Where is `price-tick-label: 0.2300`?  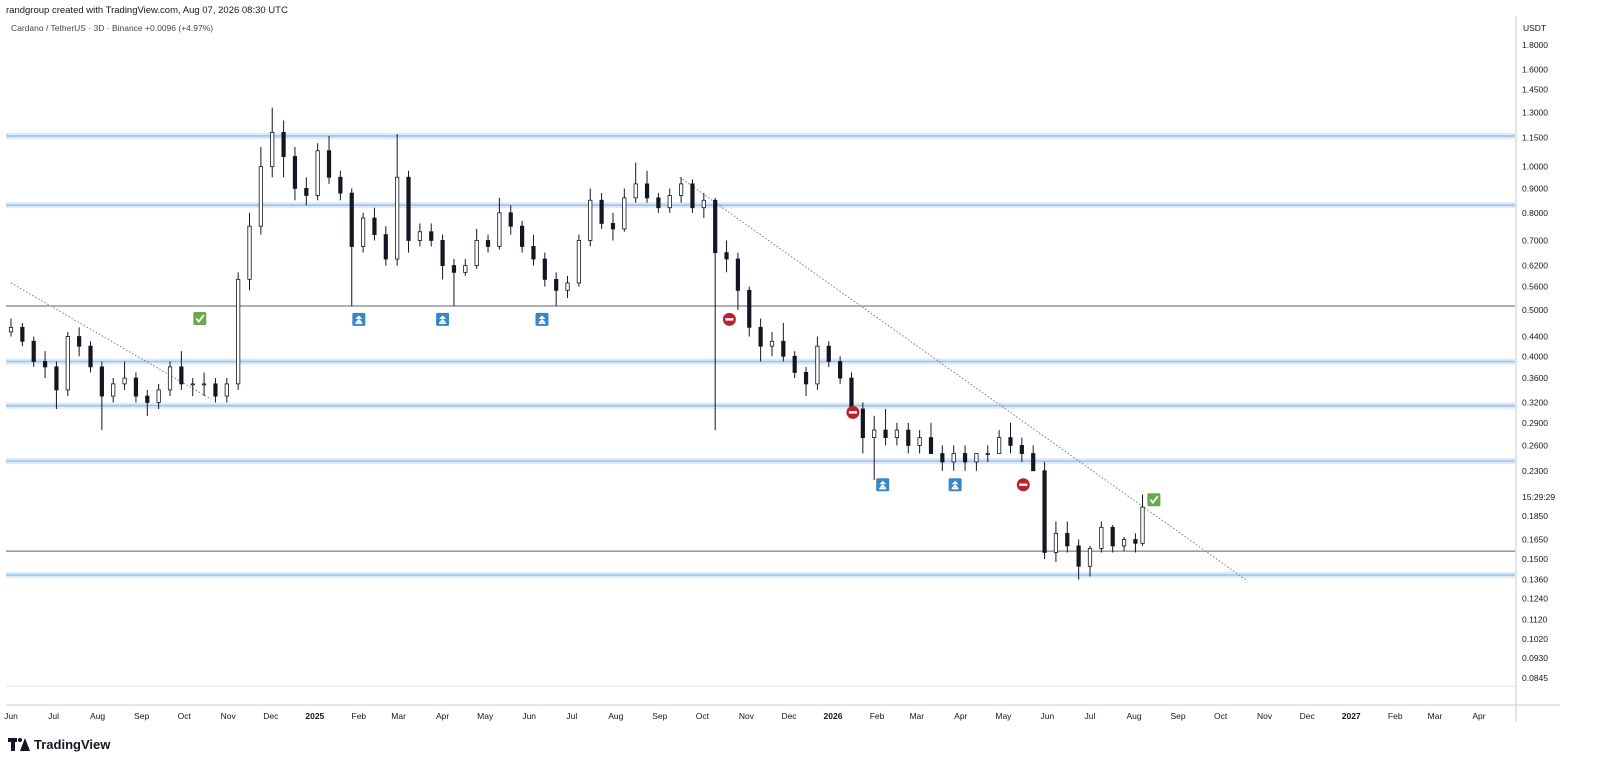
price-tick-label: 0.2300 is located at coordinates (1535, 471).